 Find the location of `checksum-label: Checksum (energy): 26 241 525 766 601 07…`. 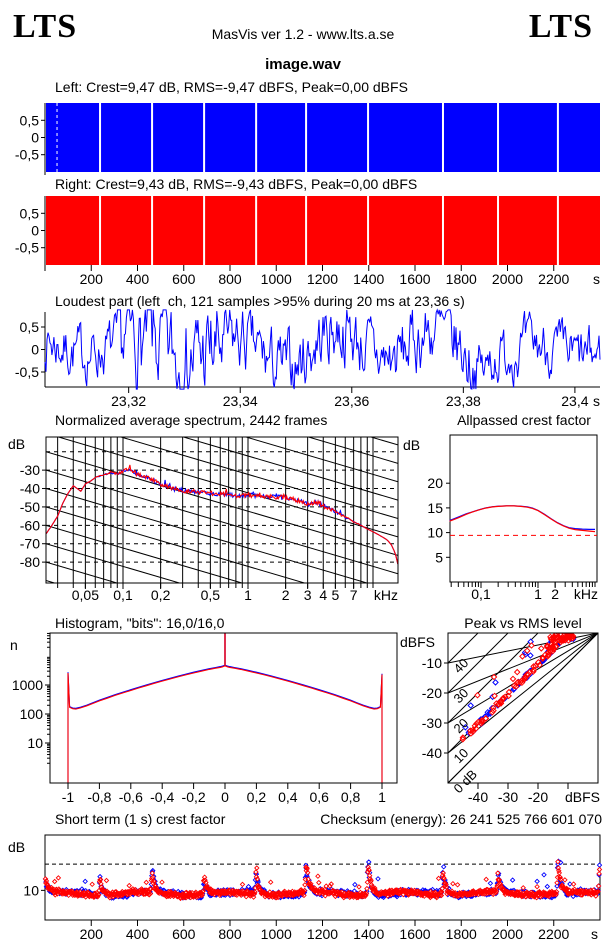

checksum-label: Checksum (energy): 26 241 525 766 601 07… is located at coordinates (461, 819).